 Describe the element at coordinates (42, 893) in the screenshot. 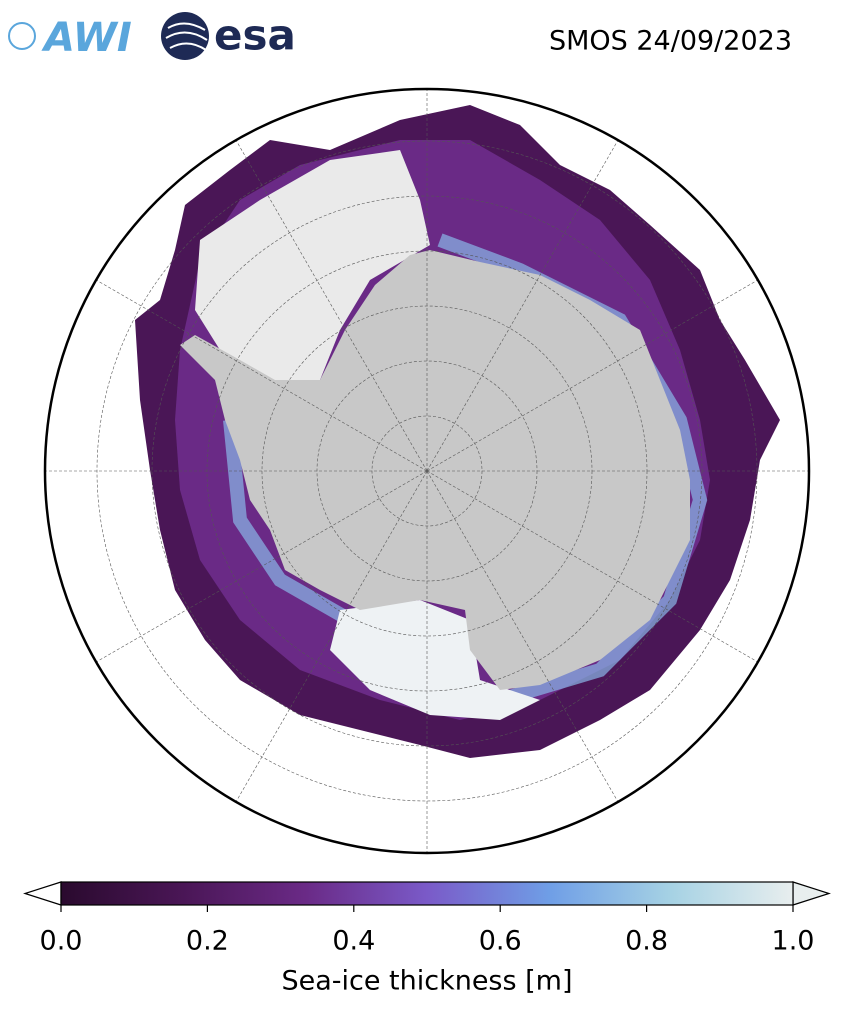

I see `colorbar-under` at that location.